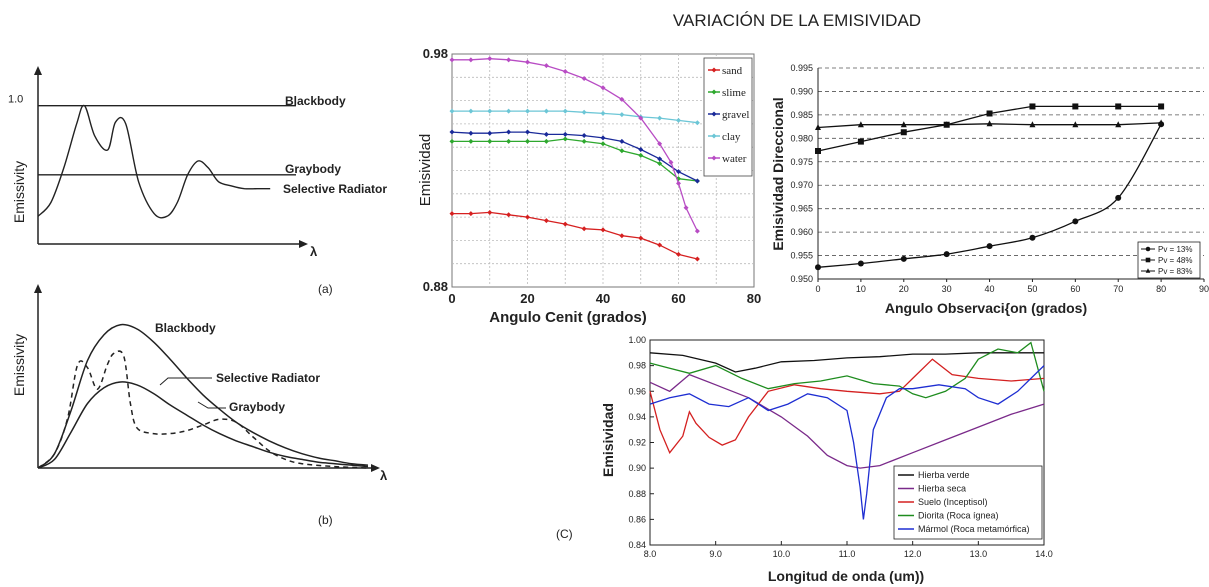 This screenshot has width=1209, height=587. Describe the element at coordinates (568, 317) in the screenshot. I see `x-axis-label: Angulo Cenit (grados)` at that location.